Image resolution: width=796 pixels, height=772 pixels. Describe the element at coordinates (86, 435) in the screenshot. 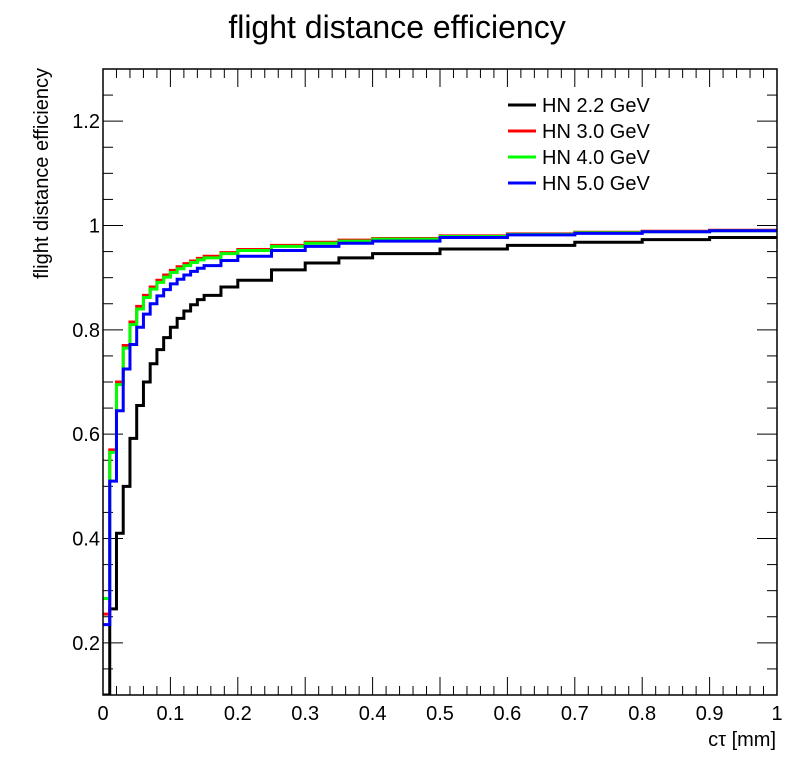

I see `y-tick-label: 0.6` at that location.